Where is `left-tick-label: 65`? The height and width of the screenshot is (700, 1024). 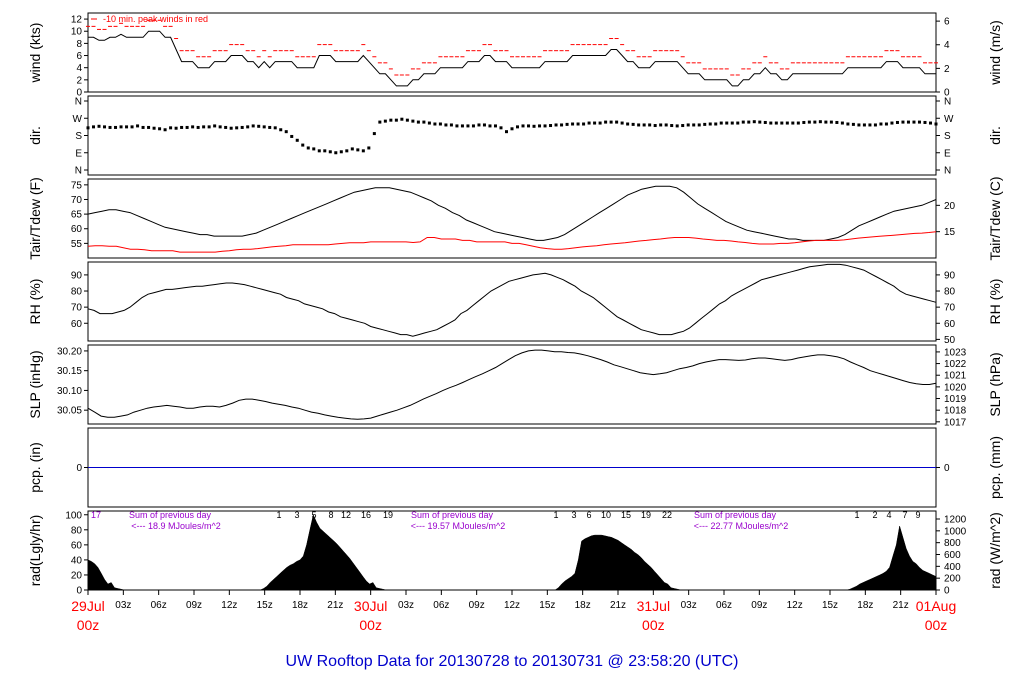 left-tick-label: 65 is located at coordinates (77, 215).